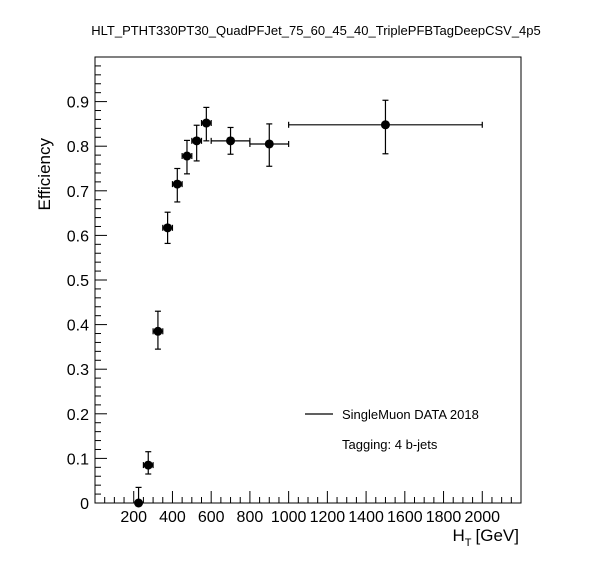 The height and width of the screenshot is (572, 596). What do you see at coordinates (328, 517) in the screenshot?
I see `x-tick-label: 1200` at bounding box center [328, 517].